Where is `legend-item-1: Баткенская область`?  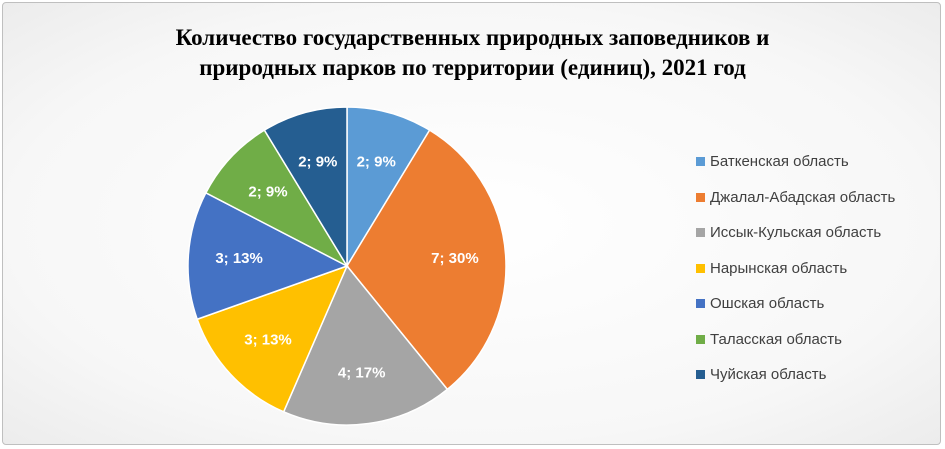 legend-item-1: Баткенская область is located at coordinates (816, 162).